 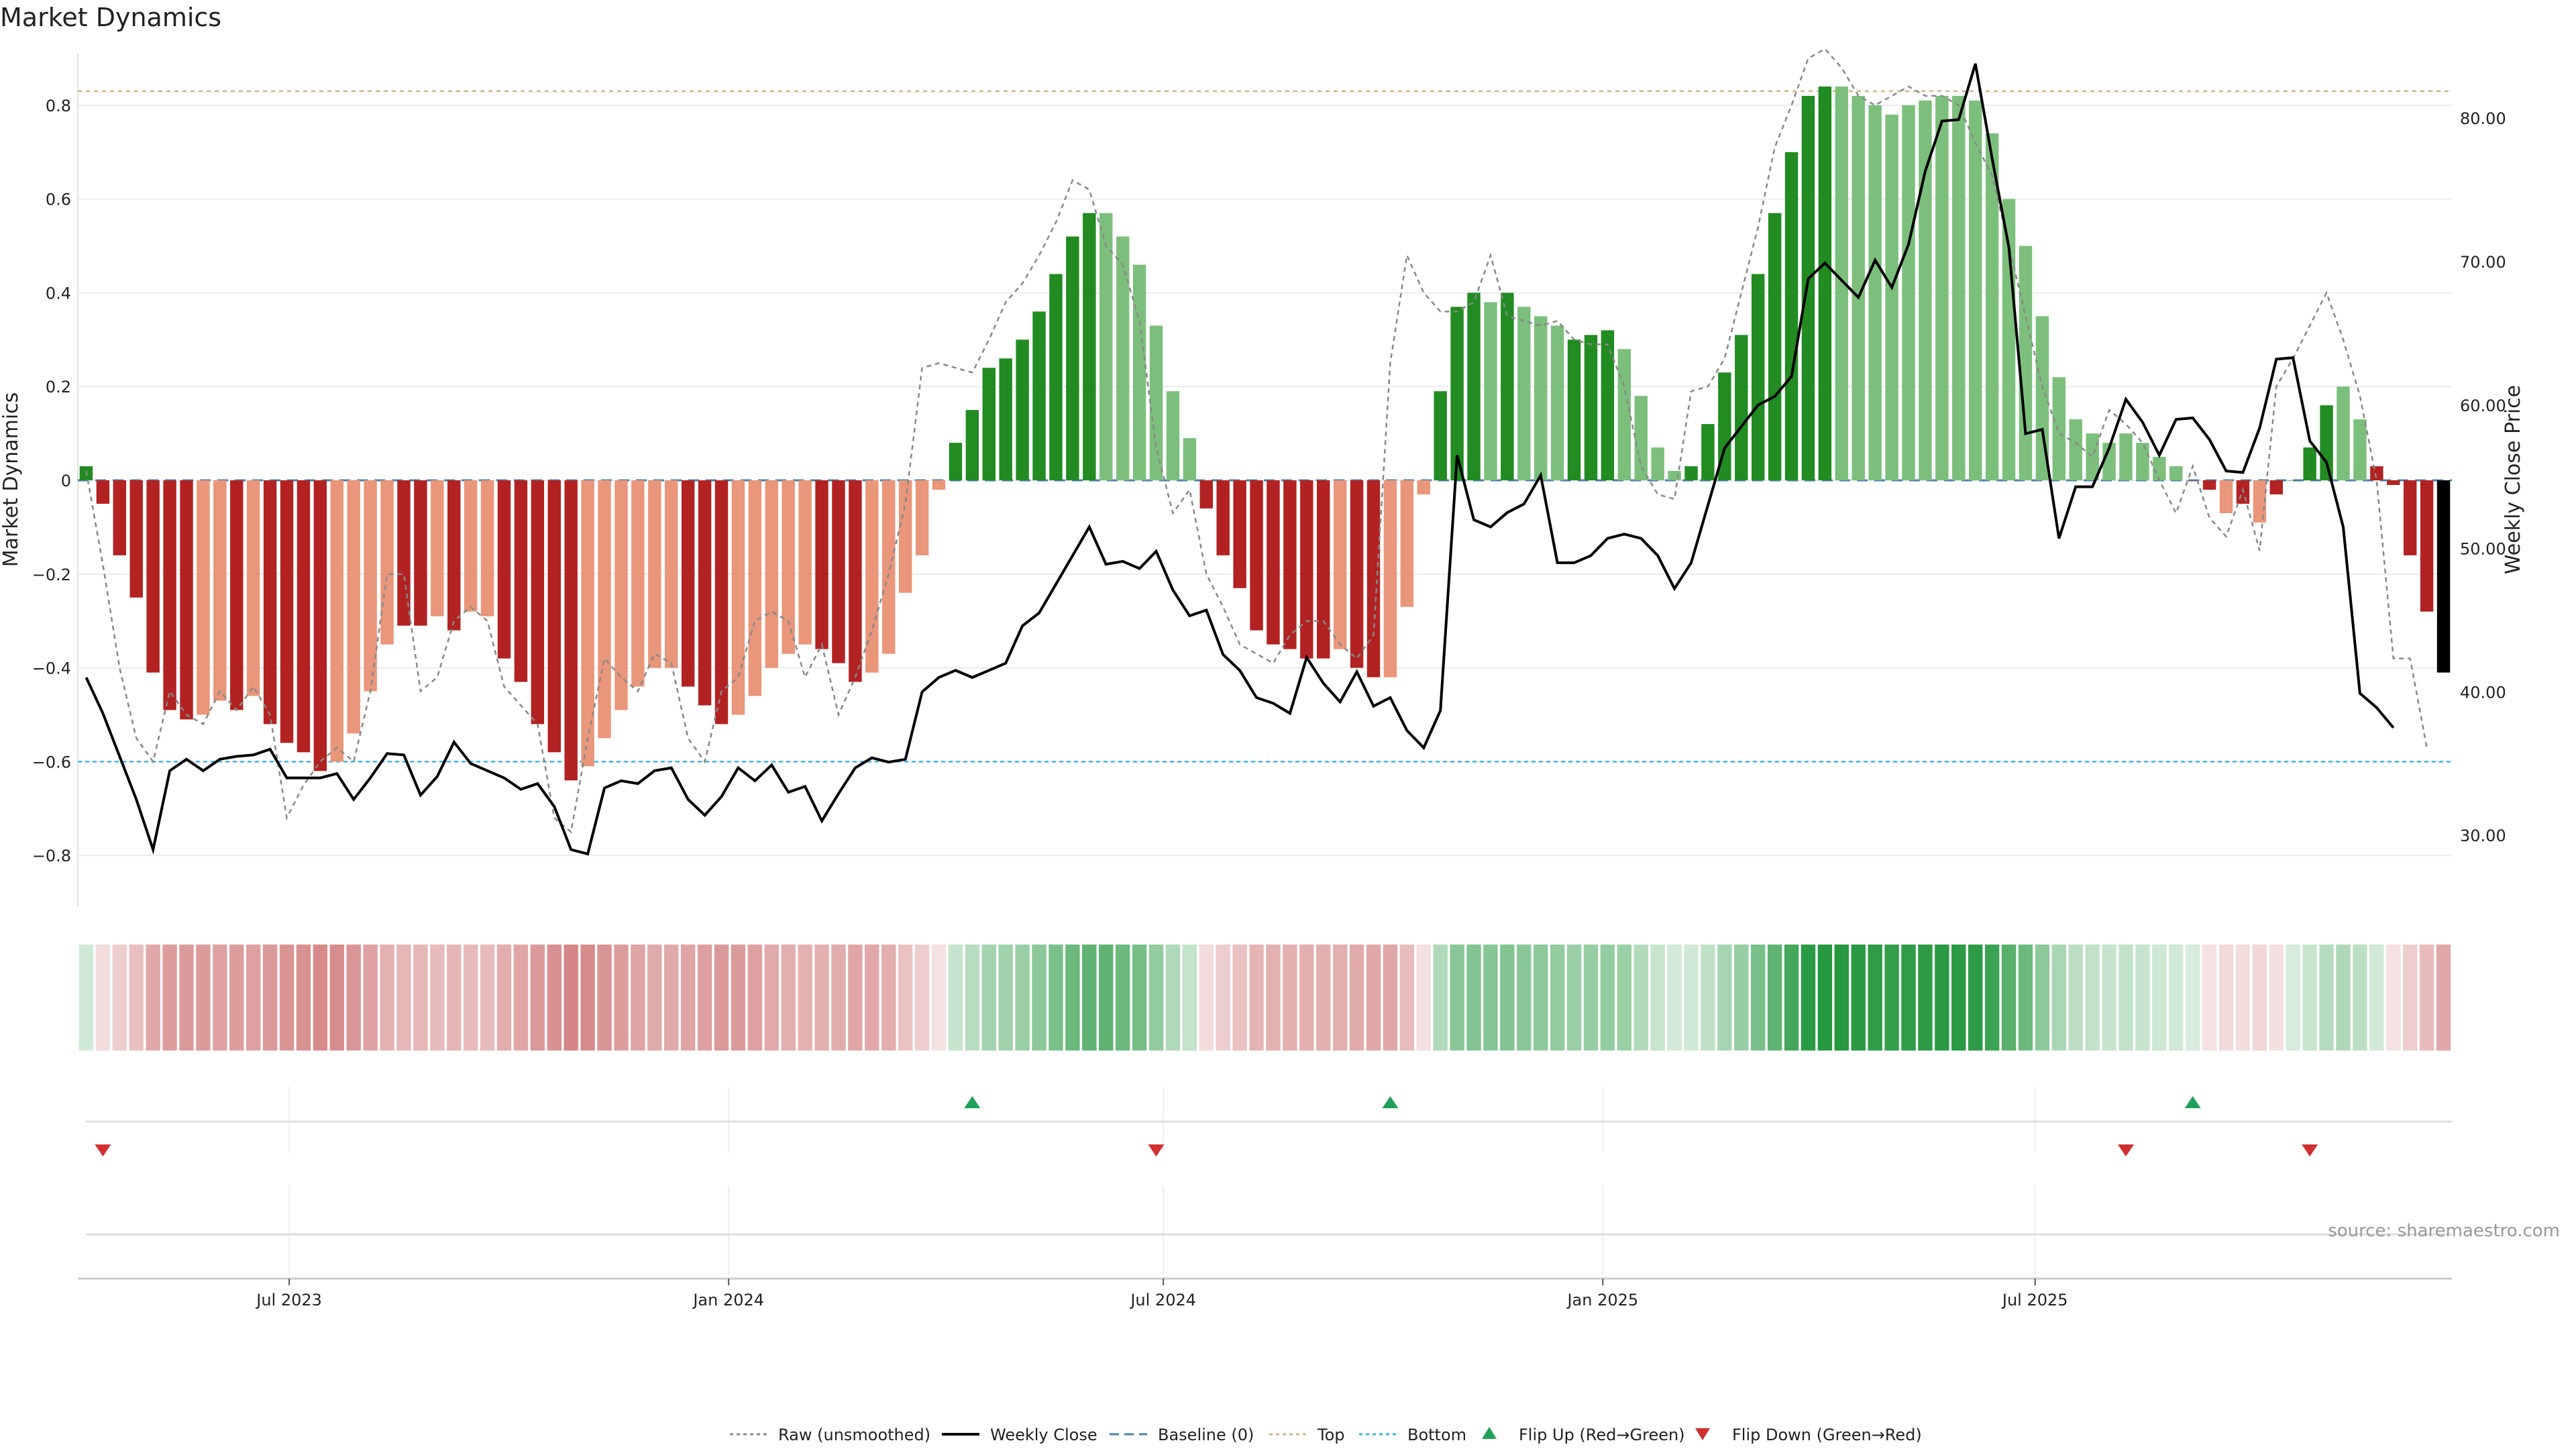 I want to click on flip-up-marker, so click(x=972, y=1102).